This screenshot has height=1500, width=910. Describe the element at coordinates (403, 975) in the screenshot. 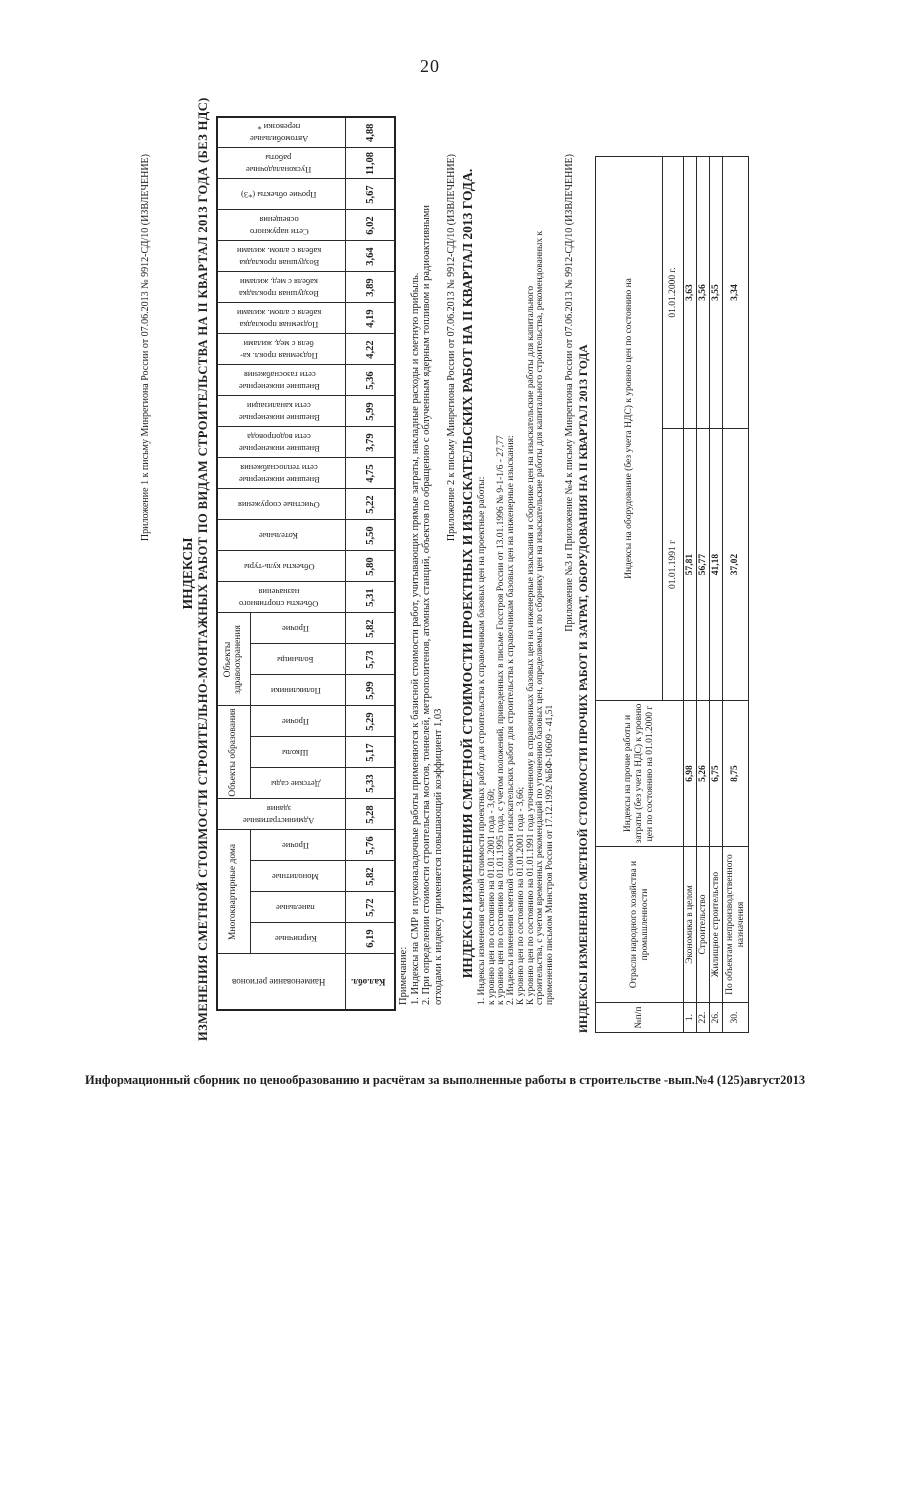

I see `note-line: Примечание:` at that location.